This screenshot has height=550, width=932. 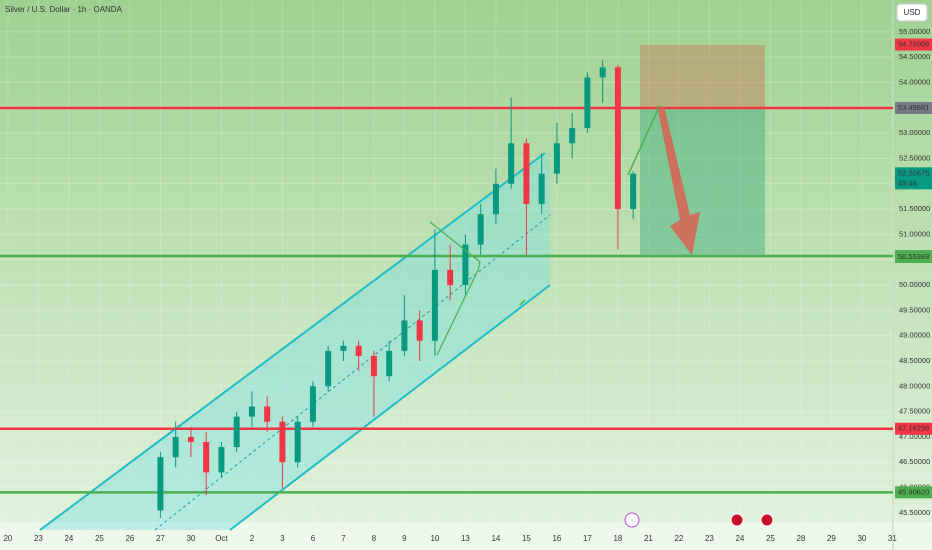 I want to click on currency: USD, so click(x=912, y=12).